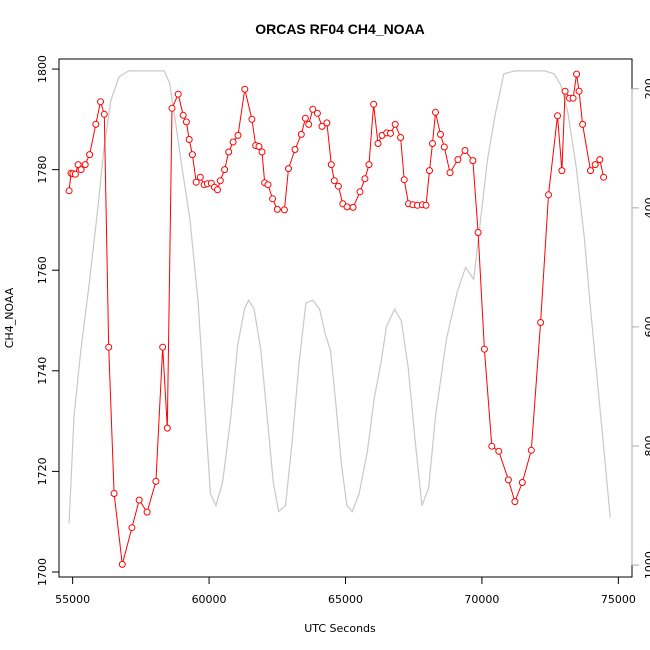 The image size is (650, 650). Describe the element at coordinates (646, 326) in the screenshot. I see `y-right-tick-label: 600` at that location.